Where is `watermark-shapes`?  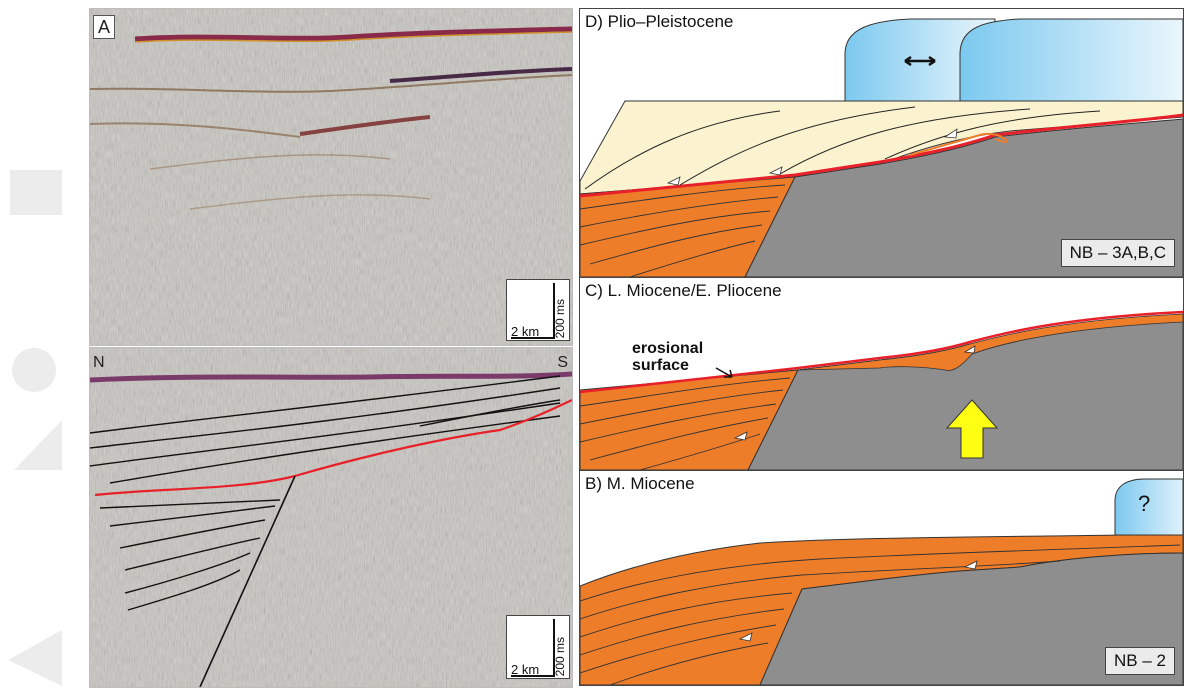
watermark-shapes is located at coordinates (35, 428).